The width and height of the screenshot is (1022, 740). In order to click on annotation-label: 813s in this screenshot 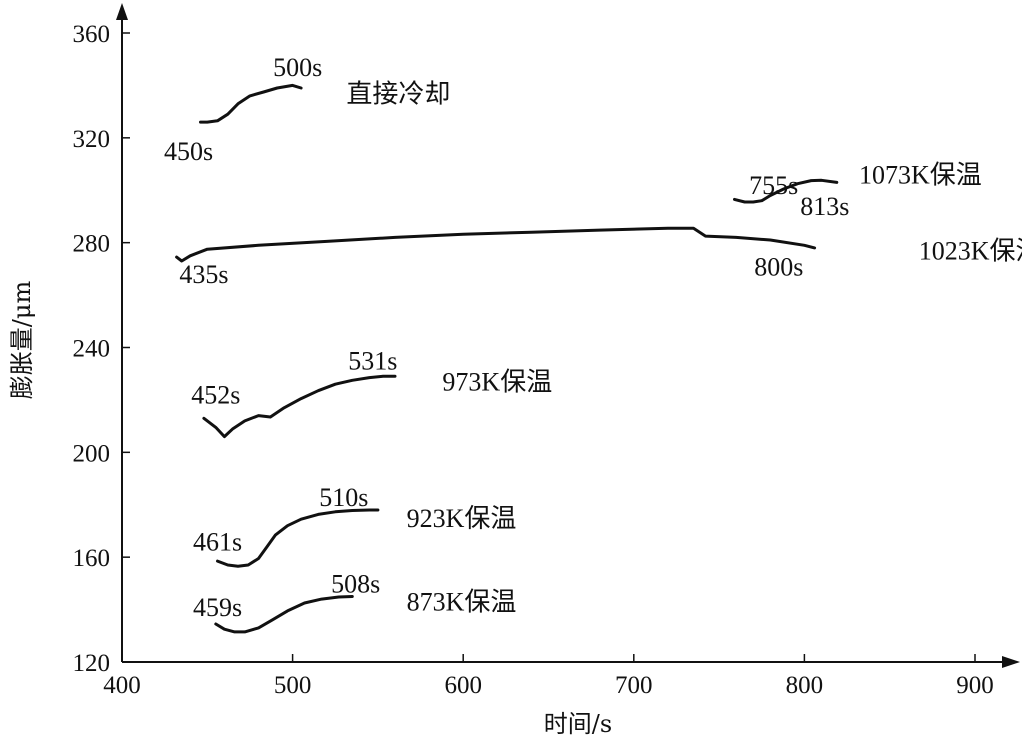, I will do `click(824, 206)`.